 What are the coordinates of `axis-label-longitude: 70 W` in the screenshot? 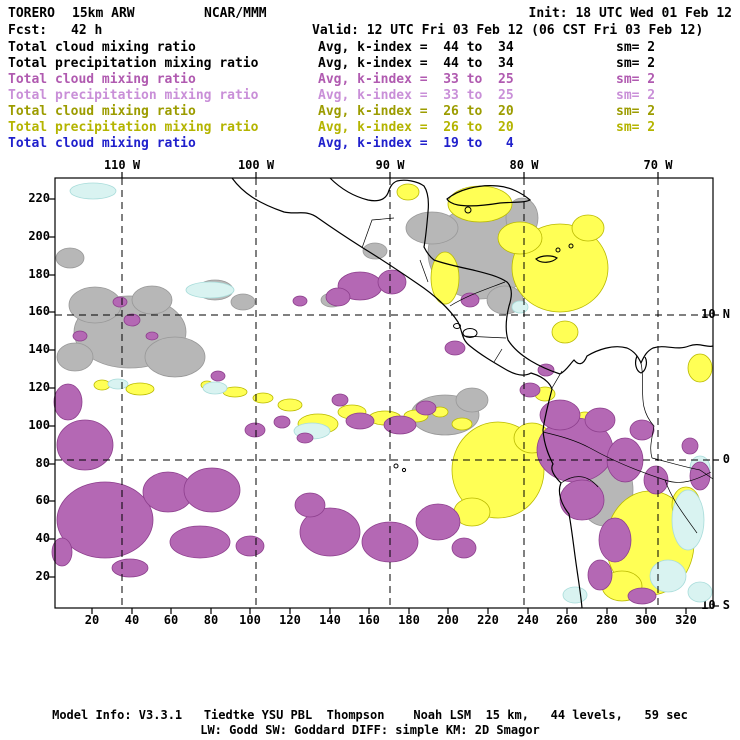 It's located at (658, 165).